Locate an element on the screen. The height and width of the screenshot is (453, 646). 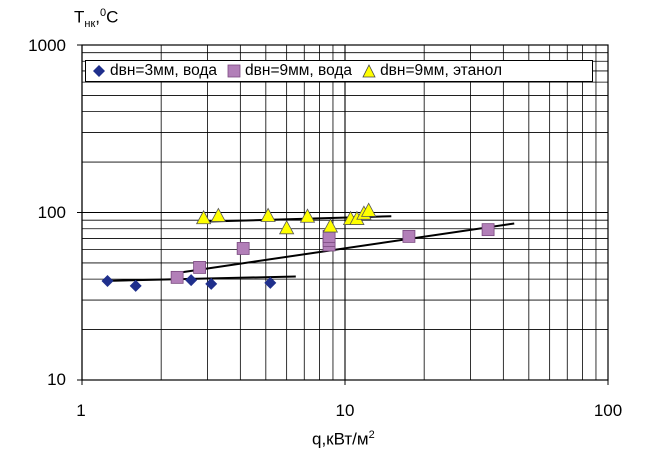
x-tick-label: 10 is located at coordinates (345, 410).